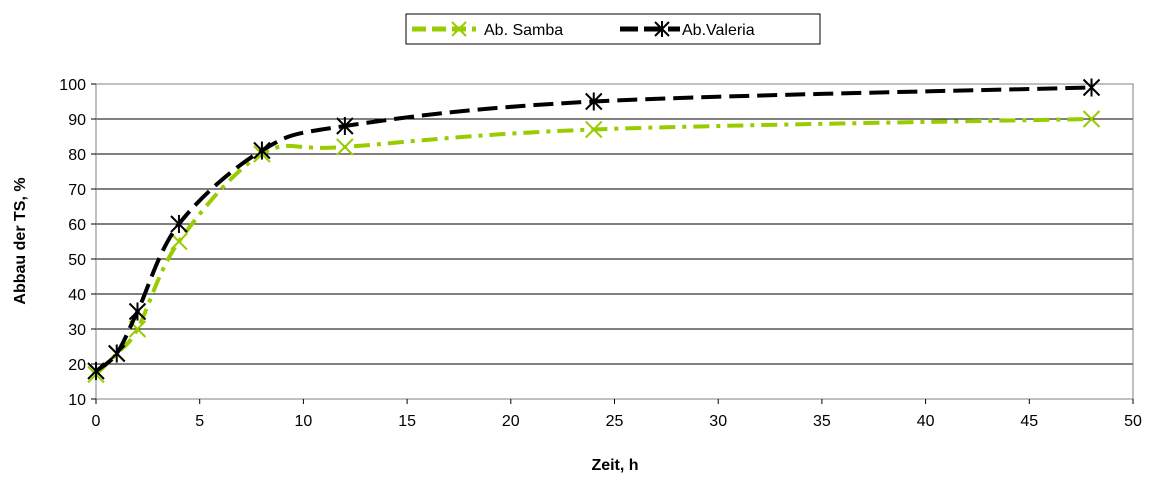  Describe the element at coordinates (407, 421) in the screenshot. I see `x-tick-label-3: 15` at that location.